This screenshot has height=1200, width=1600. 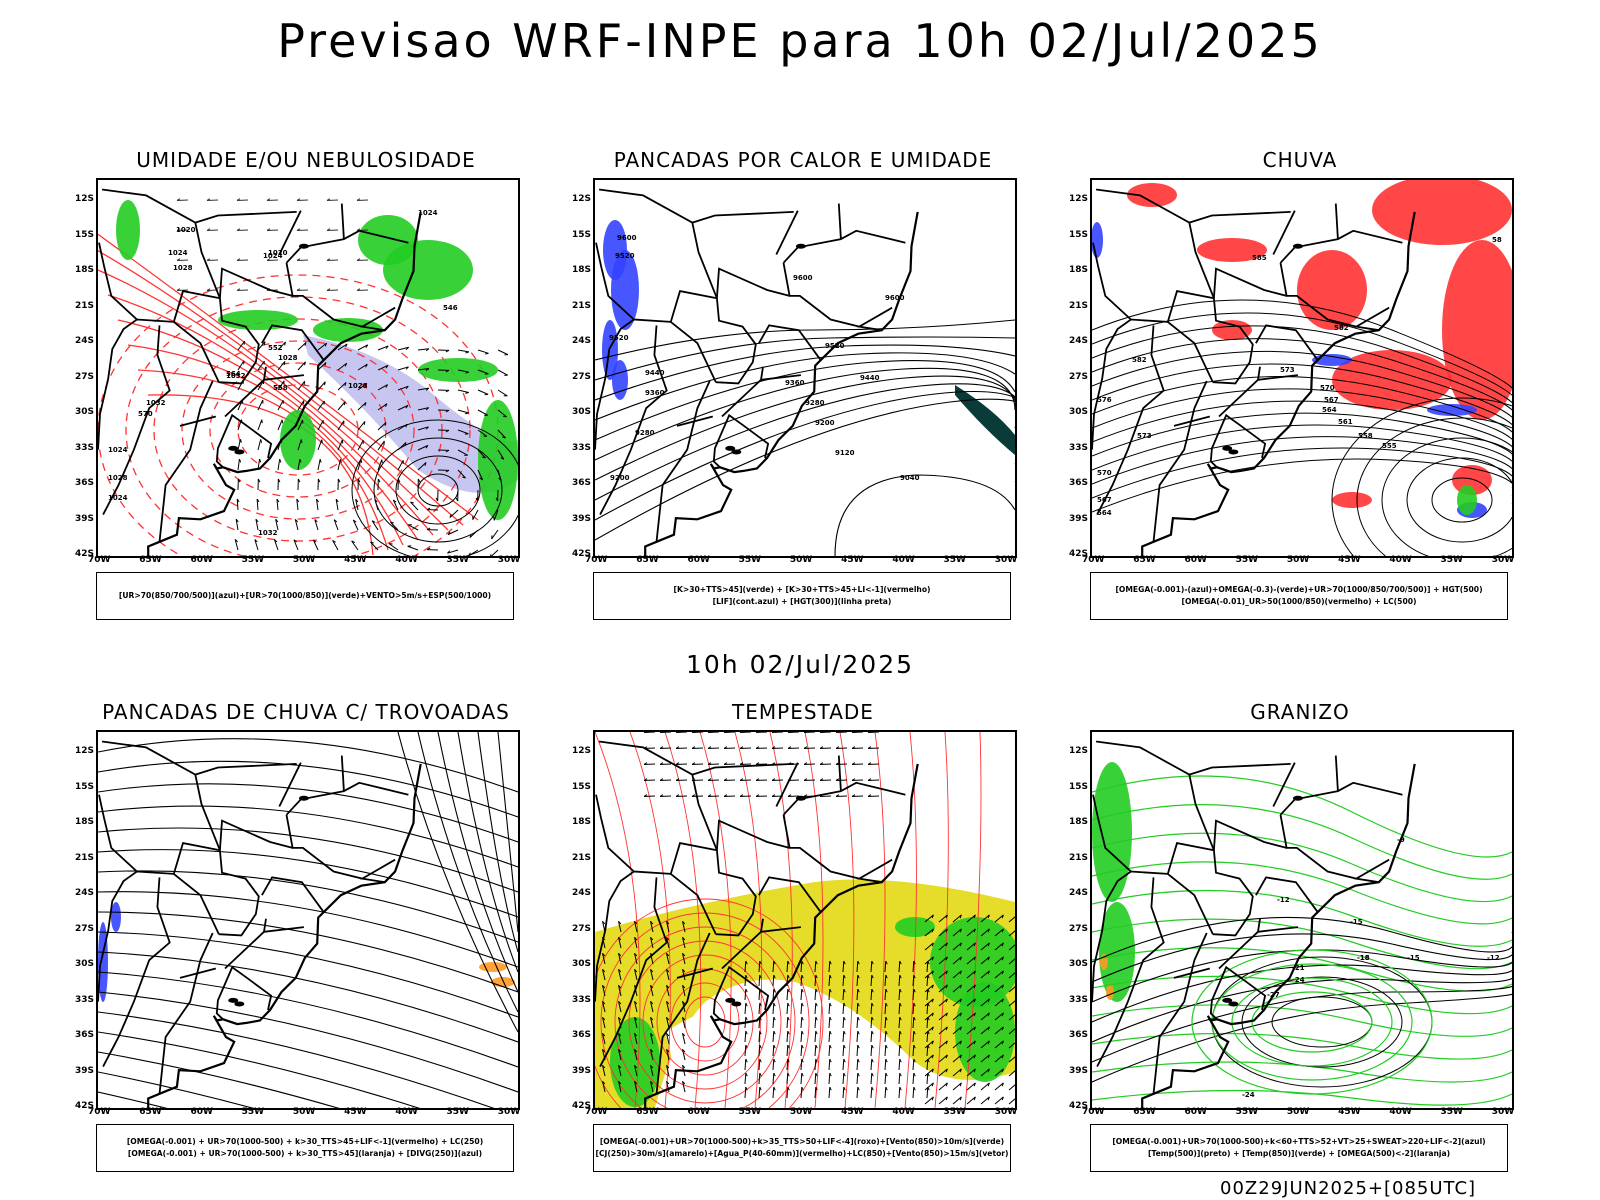 I want to click on lon-tick-label: 35W, so click(x=1451, y=1112).